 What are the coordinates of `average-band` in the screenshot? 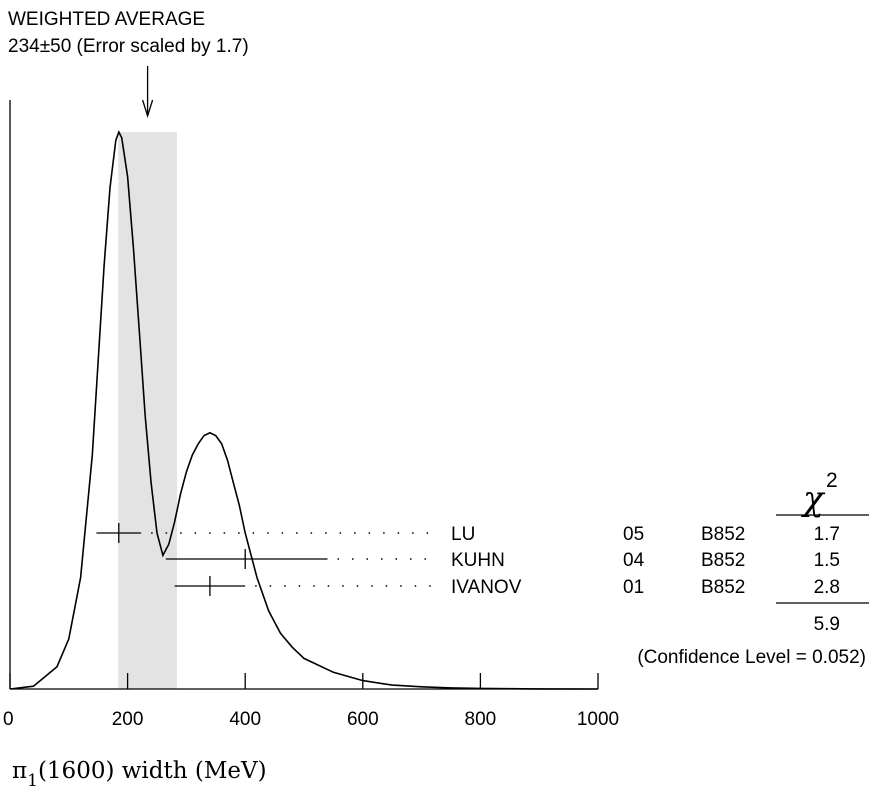 It's located at (147, 410).